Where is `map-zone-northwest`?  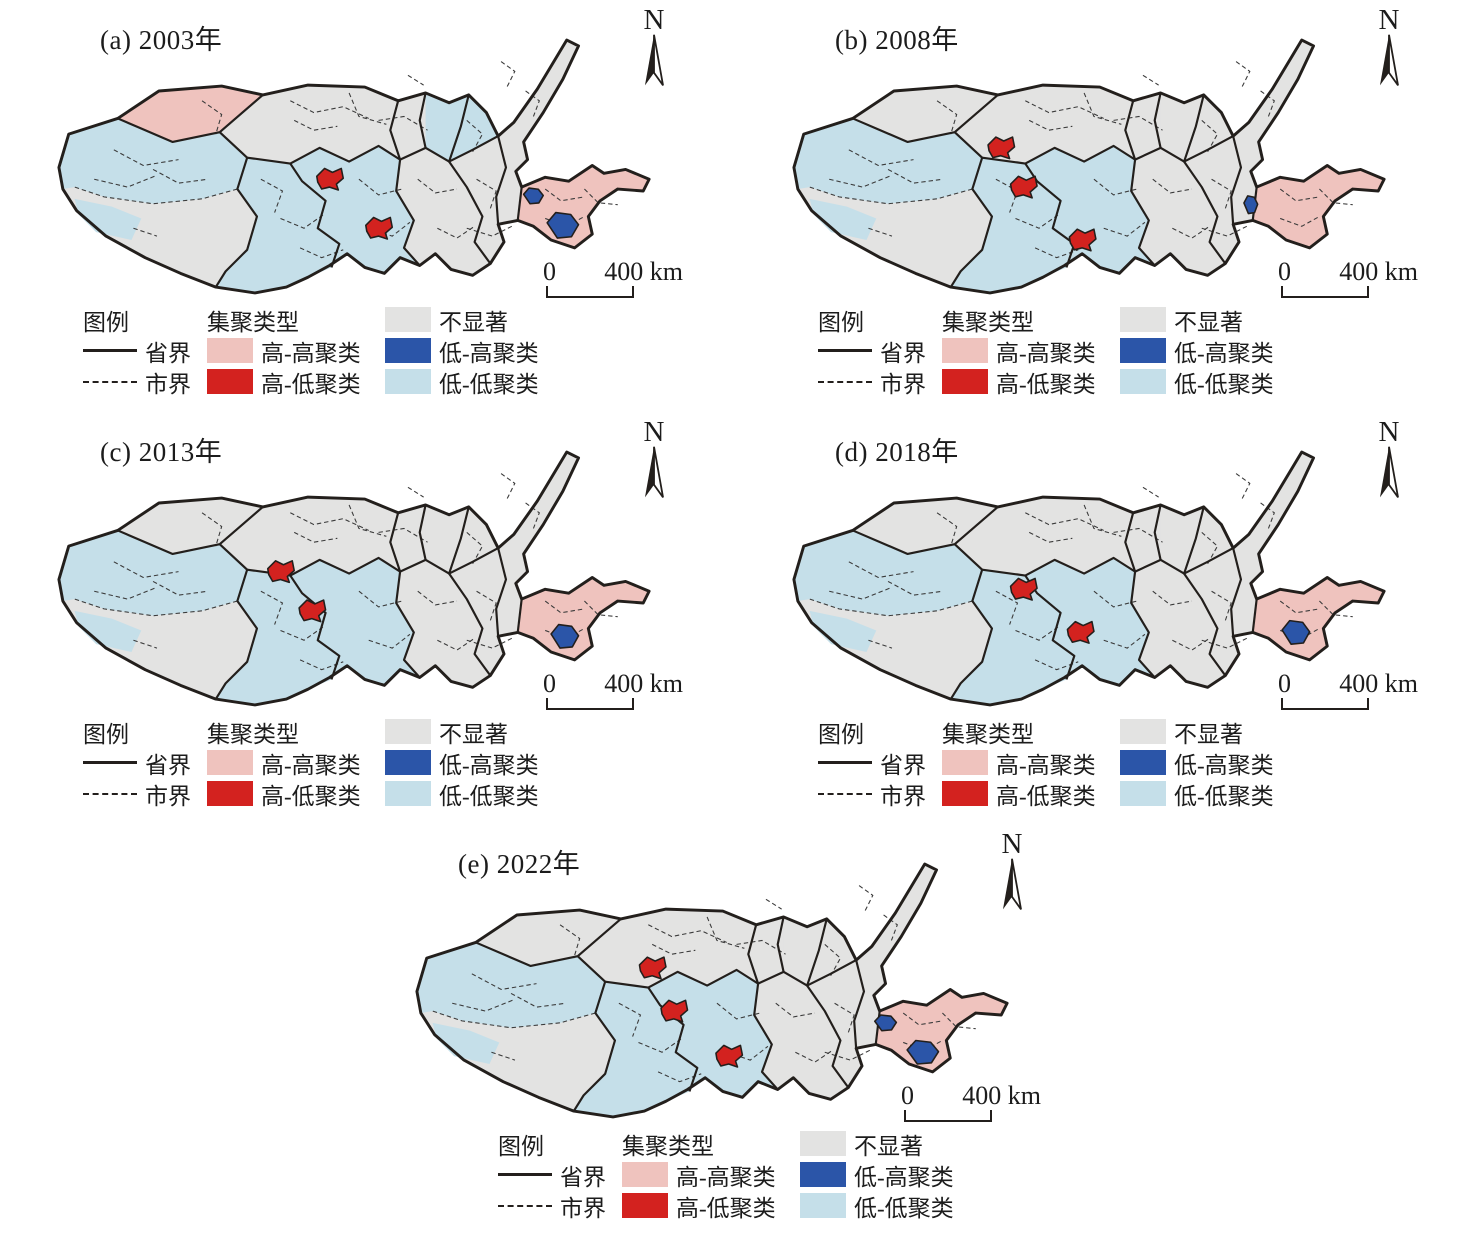 map-zone-northwest is located at coordinates (548, 938).